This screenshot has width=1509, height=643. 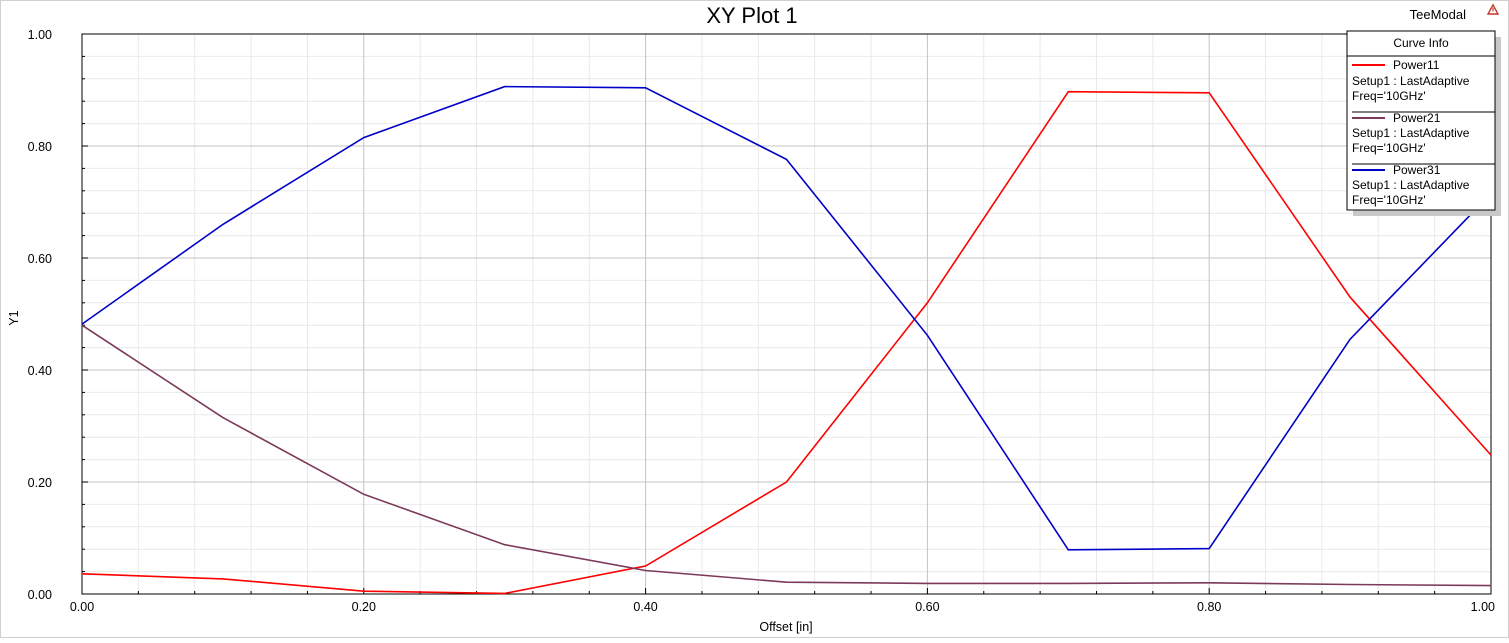 What do you see at coordinates (1493, 9) in the screenshot?
I see `warning-triangle-icon` at bounding box center [1493, 9].